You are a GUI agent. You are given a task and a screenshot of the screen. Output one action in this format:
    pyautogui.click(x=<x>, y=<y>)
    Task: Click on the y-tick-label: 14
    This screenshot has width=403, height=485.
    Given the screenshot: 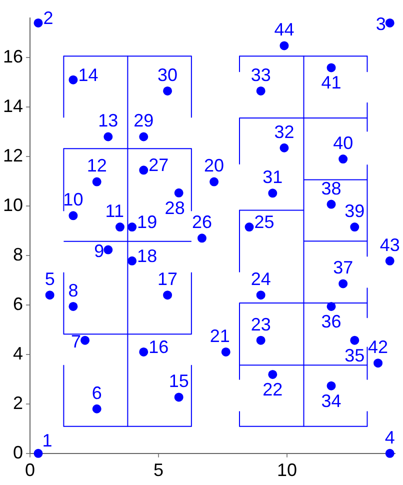 What is the action you would take?
    pyautogui.click(x=13, y=106)
    